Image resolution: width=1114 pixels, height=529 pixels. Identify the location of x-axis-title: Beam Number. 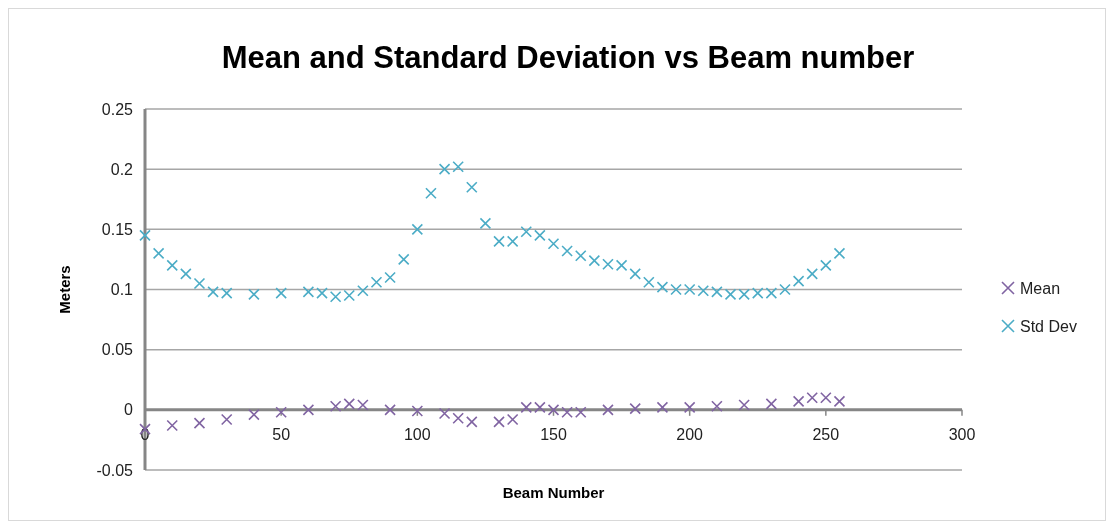
(553, 492).